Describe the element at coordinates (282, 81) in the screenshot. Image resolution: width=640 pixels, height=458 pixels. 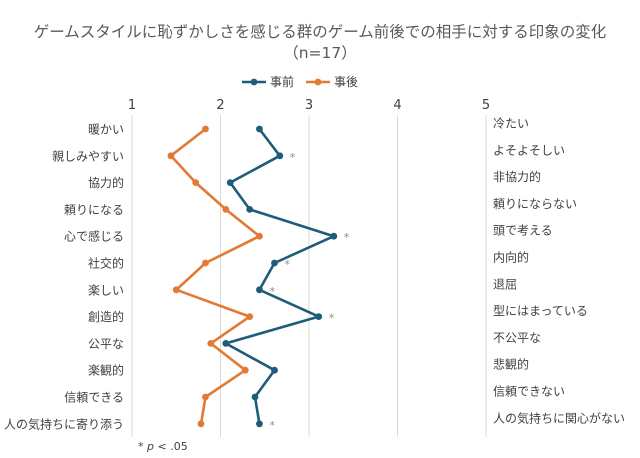
I see `legend-label-1: 事前` at that location.